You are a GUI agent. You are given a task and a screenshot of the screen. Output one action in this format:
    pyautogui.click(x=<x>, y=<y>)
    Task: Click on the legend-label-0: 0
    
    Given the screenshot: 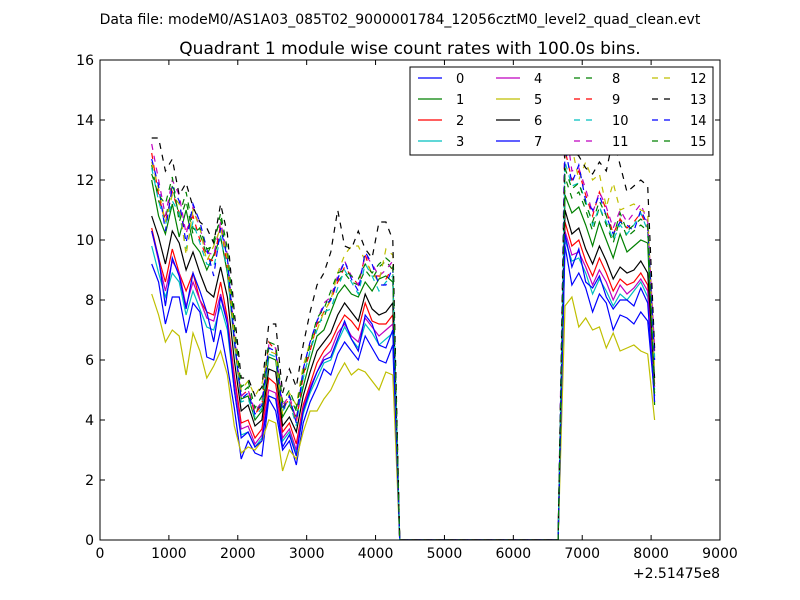 What is the action you would take?
    pyautogui.click(x=460, y=79)
    